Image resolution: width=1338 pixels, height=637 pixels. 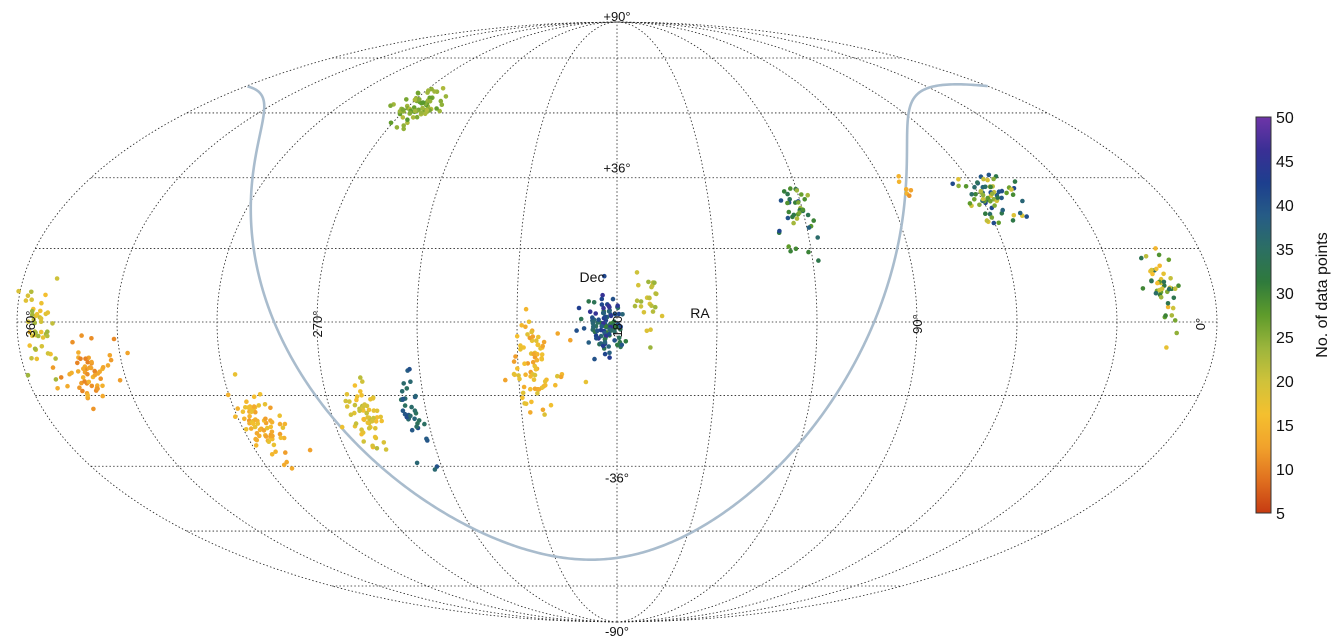 What do you see at coordinates (917, 324) in the screenshot?
I see `ra-tick-label: 90°` at bounding box center [917, 324].